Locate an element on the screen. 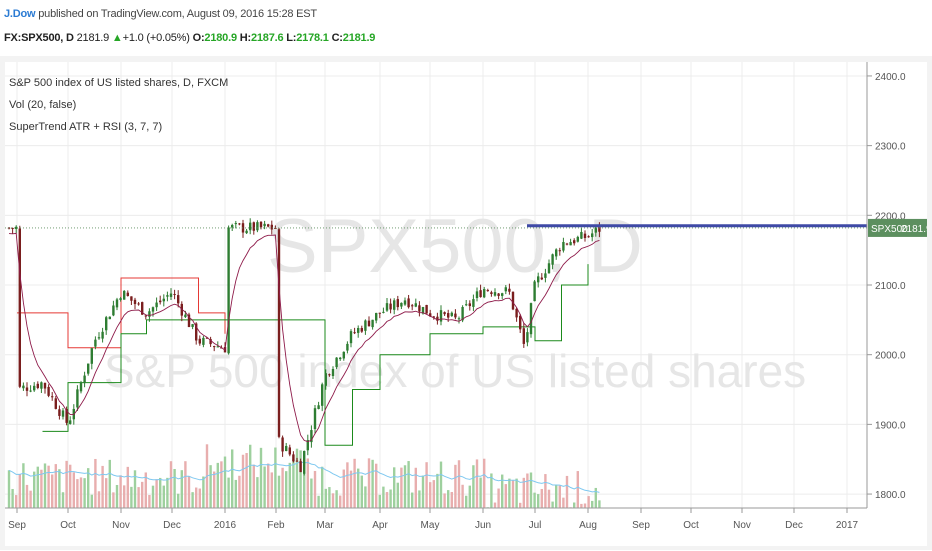  author-link: J.Dow is located at coordinates (20, 14).